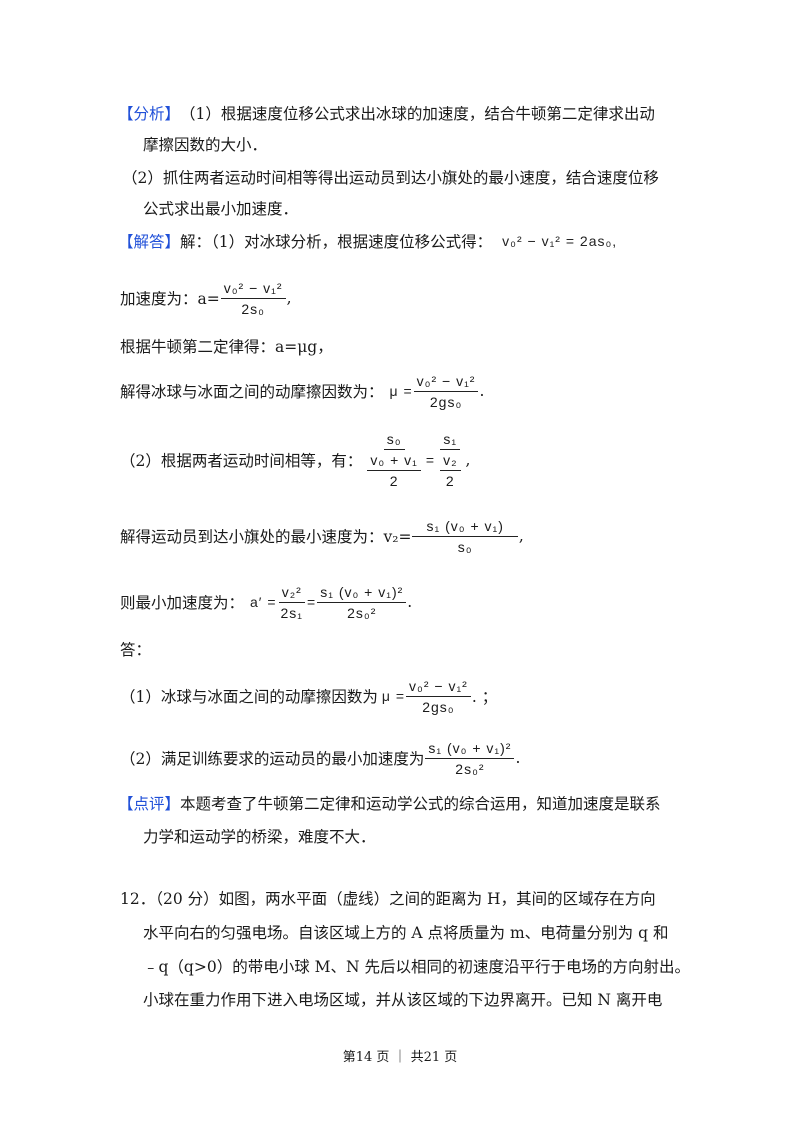  I want to click on fraction: s₁ (v₀ + v₁)² 2s₀², so click(470, 758).